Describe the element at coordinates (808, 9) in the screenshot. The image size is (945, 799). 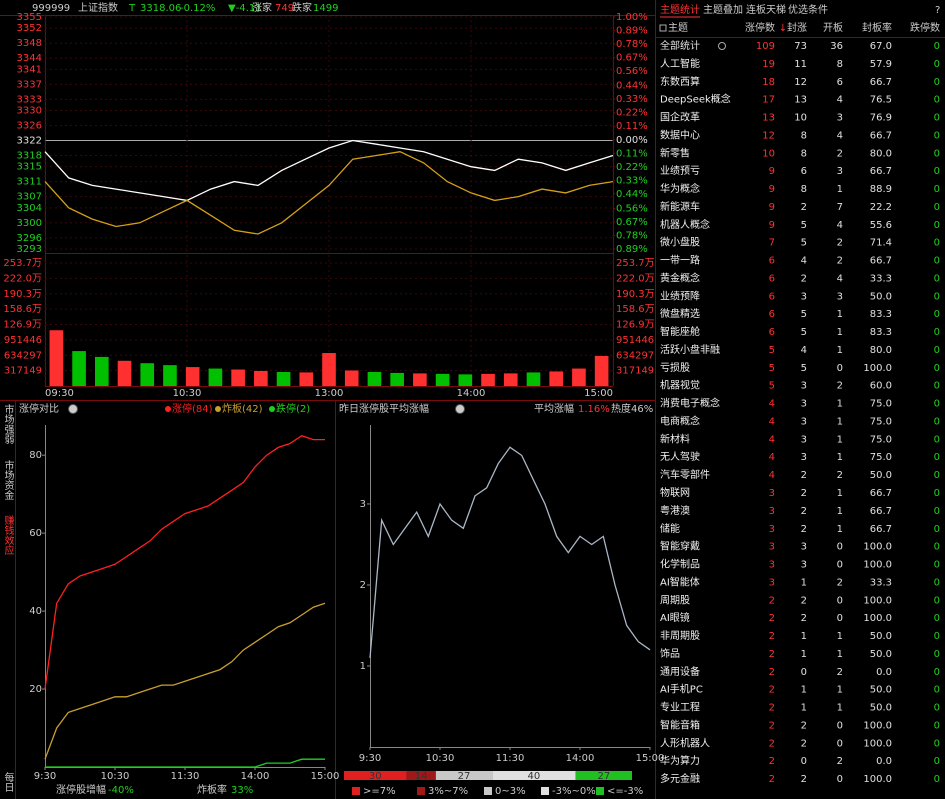
I see `tab: 优选条件` at that location.